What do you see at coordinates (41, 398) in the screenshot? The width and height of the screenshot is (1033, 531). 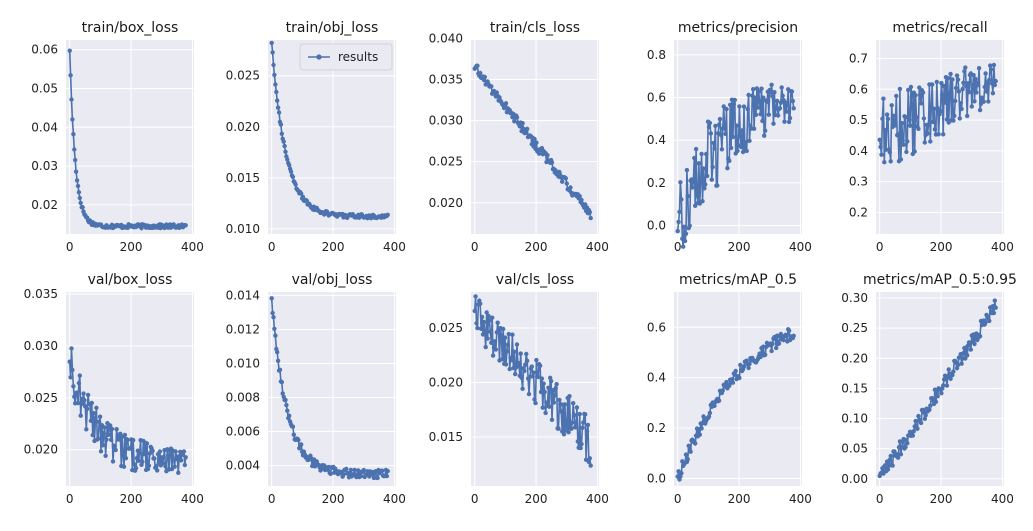 I see `y-tick-label: 0.025` at bounding box center [41, 398].